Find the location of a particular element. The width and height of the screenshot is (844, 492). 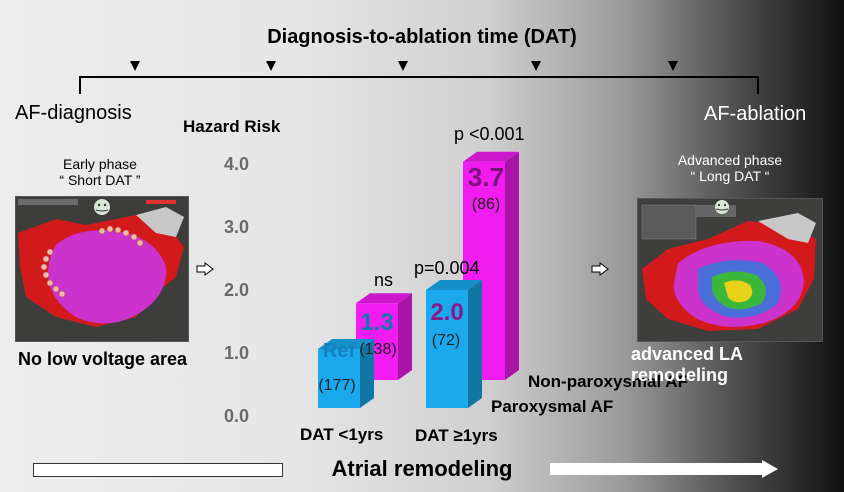

bar-value-label: 3.7 is located at coordinates (486, 177).